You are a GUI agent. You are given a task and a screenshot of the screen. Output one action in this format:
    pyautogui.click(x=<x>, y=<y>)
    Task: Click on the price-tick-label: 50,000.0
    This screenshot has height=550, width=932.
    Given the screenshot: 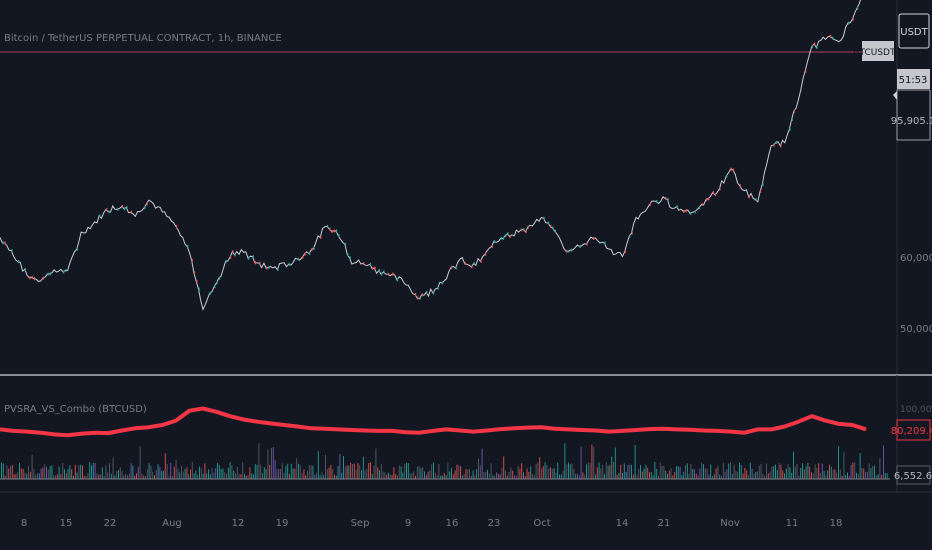 What is the action you would take?
    pyautogui.click(x=916, y=329)
    